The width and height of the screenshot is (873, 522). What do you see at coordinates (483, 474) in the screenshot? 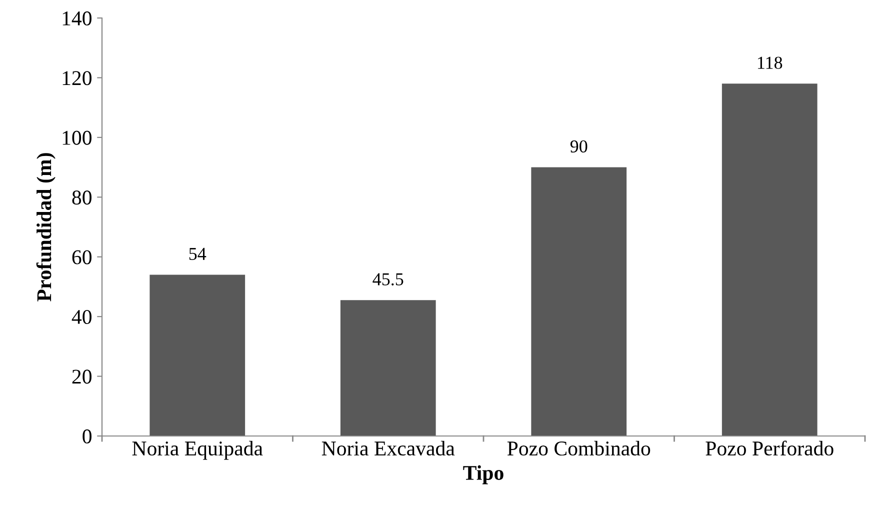
I see `x-axis-title: Tipo` at bounding box center [483, 474].